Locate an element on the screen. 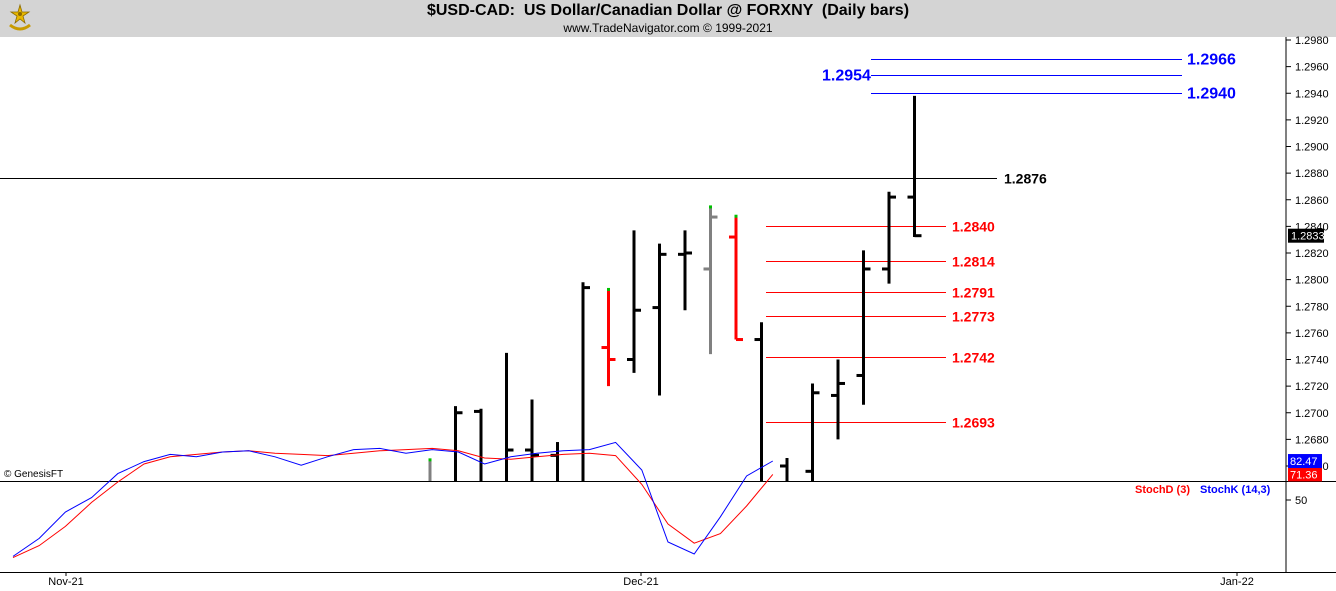 This screenshot has width=1336, height=591. level-label: 1.2742 is located at coordinates (973, 358).